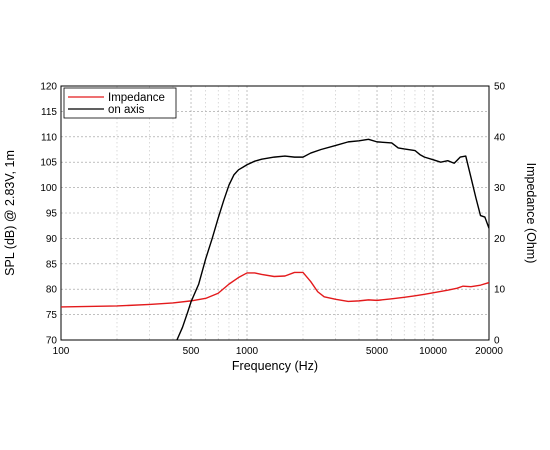 The height and width of the screenshot is (450, 550). What do you see at coordinates (377, 351) in the screenshot?
I see `x-tick-label: 5000` at bounding box center [377, 351].